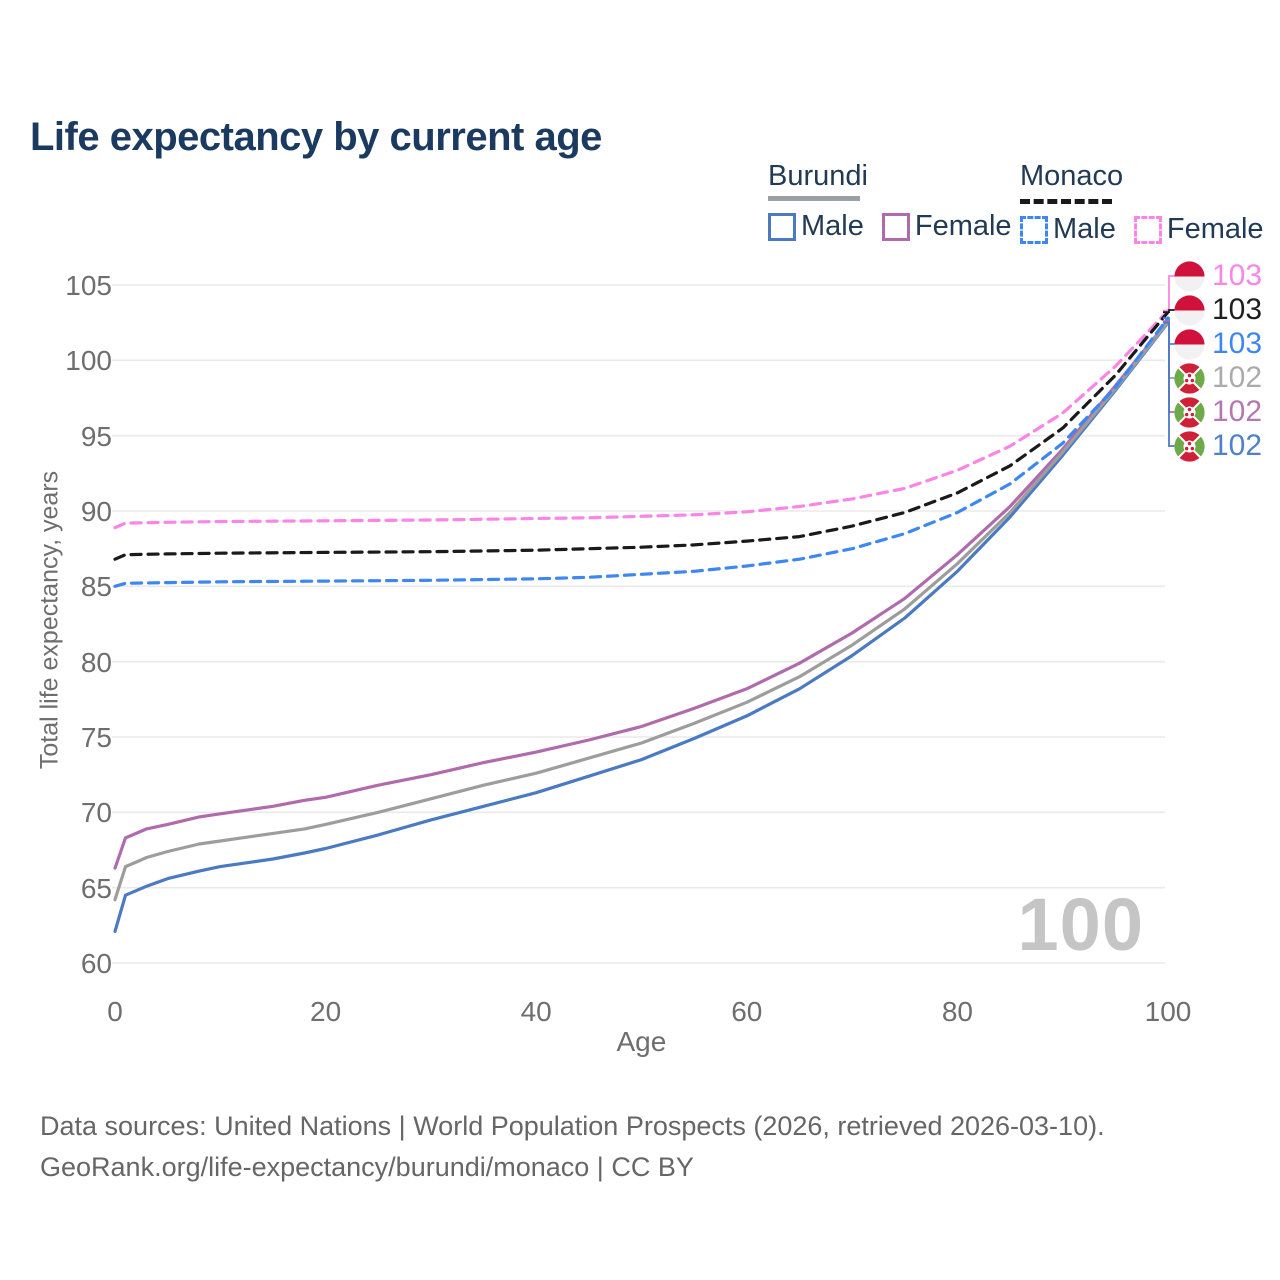 The height and width of the screenshot is (1280, 1280). Describe the element at coordinates (1034, 229) in the screenshot. I see `legend-checkbox-monaco-male` at that location.